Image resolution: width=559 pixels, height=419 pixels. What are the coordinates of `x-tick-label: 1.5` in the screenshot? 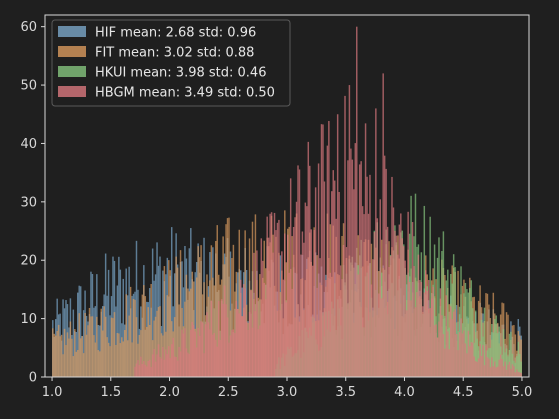 It's located at (110, 392).